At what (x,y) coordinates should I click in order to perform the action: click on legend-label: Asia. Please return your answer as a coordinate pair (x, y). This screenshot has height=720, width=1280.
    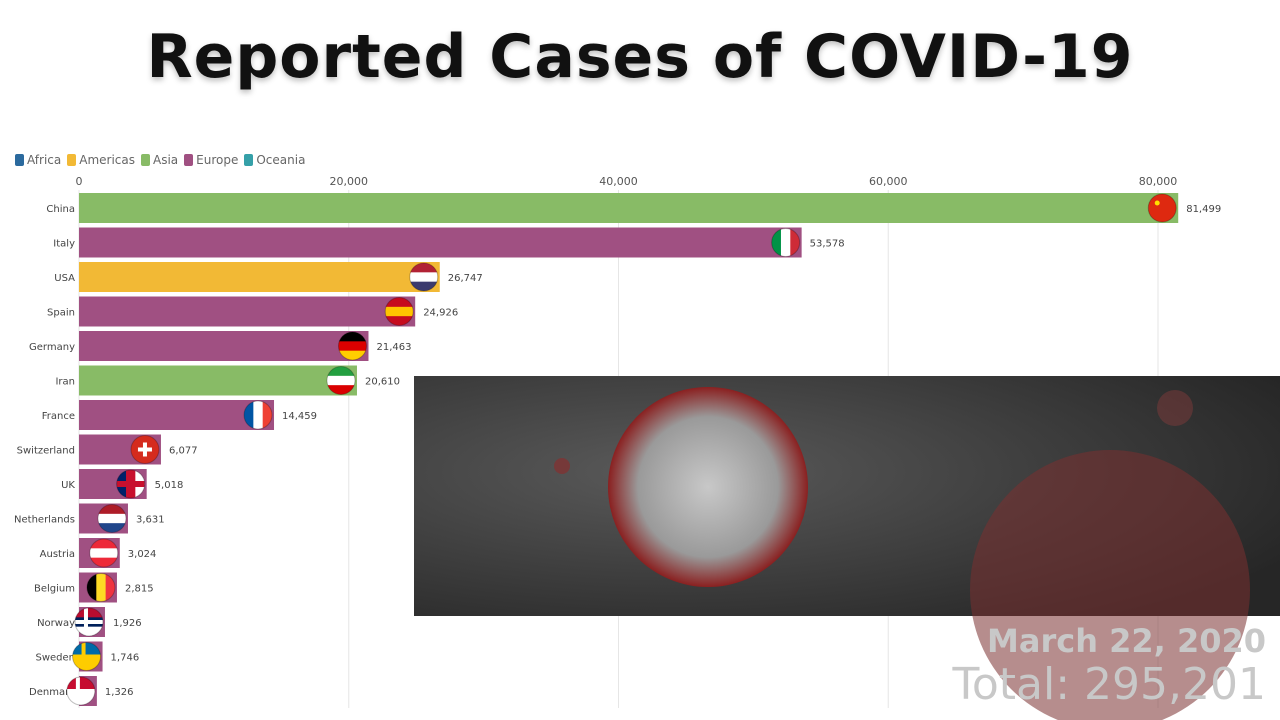
    Looking at the image, I should click on (166, 160).